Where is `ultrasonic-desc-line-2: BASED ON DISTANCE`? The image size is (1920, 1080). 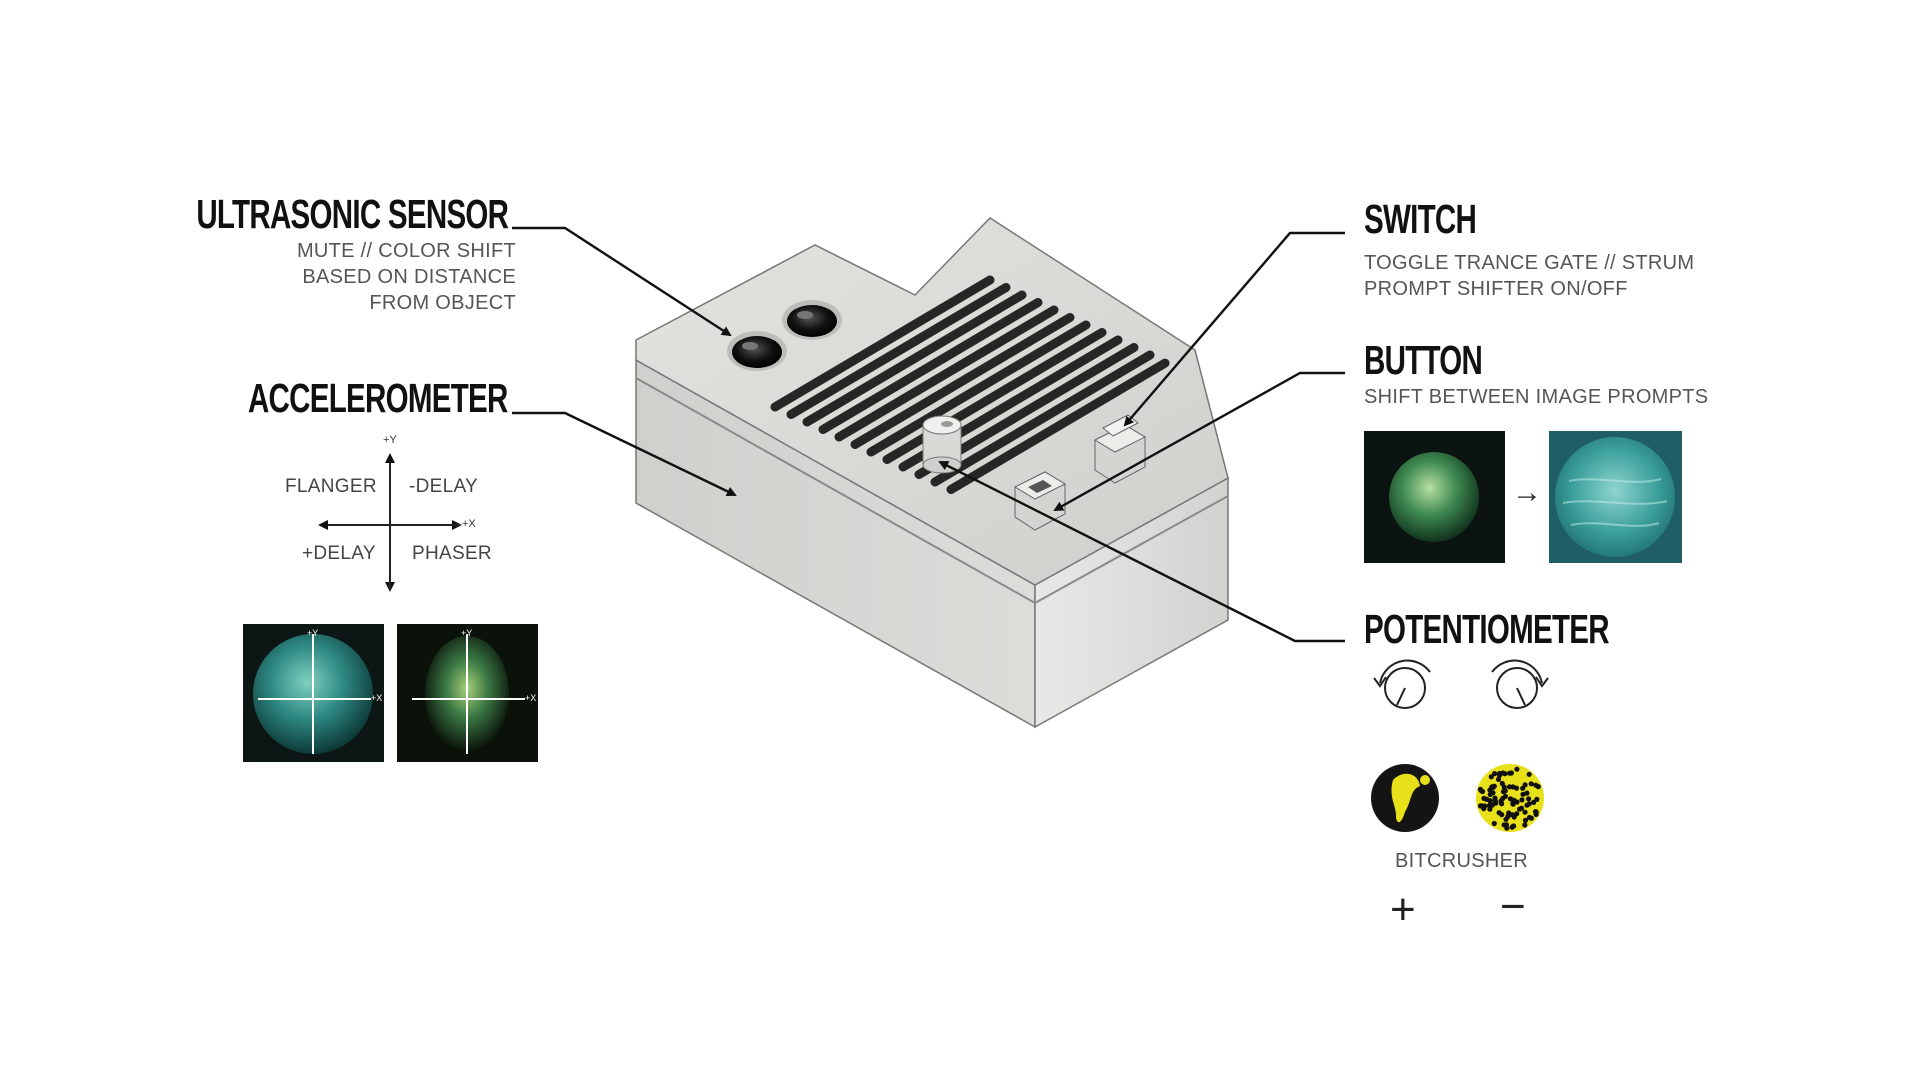 ultrasonic-desc-line-2: BASED ON DISTANCE is located at coordinates (409, 277).